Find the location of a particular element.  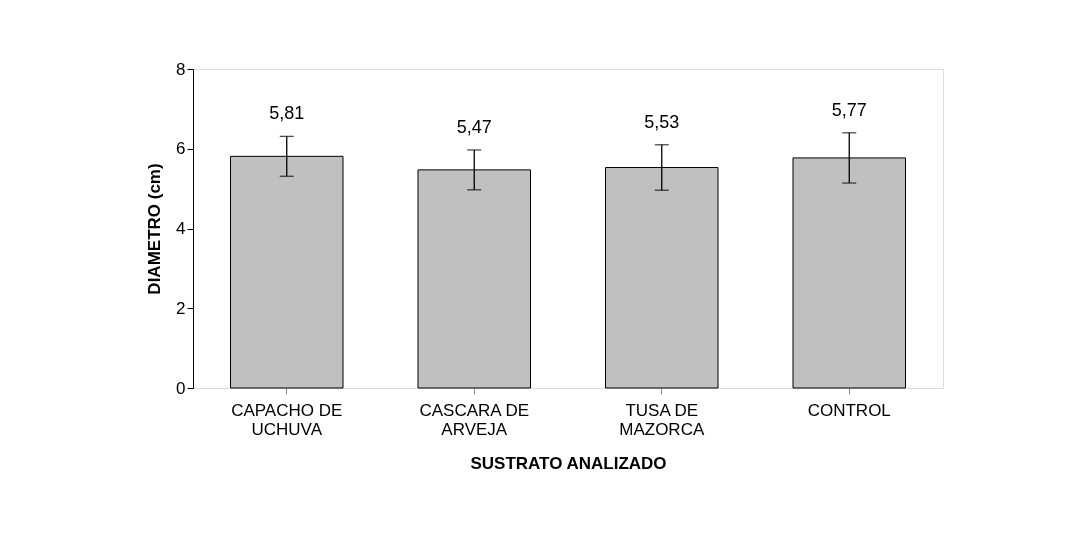

x-tick-label: CASCARA DE ARVEJA is located at coordinates (474, 419).